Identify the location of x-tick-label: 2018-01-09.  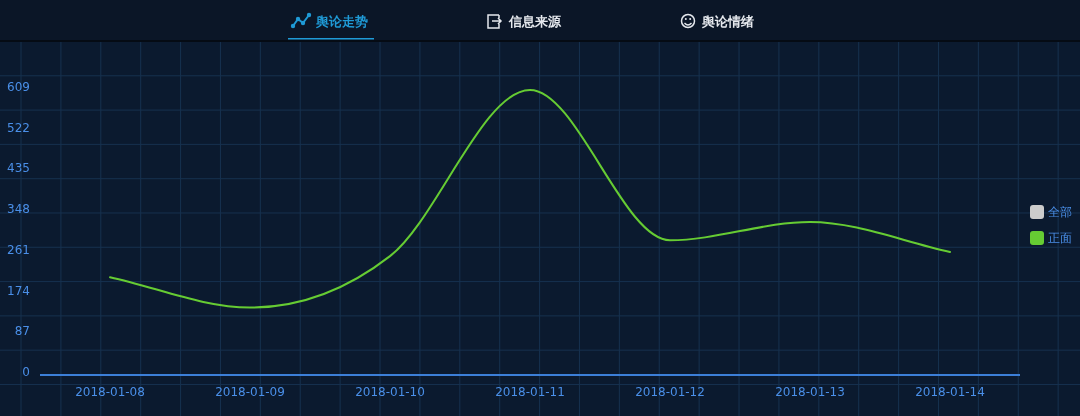
(250, 392).